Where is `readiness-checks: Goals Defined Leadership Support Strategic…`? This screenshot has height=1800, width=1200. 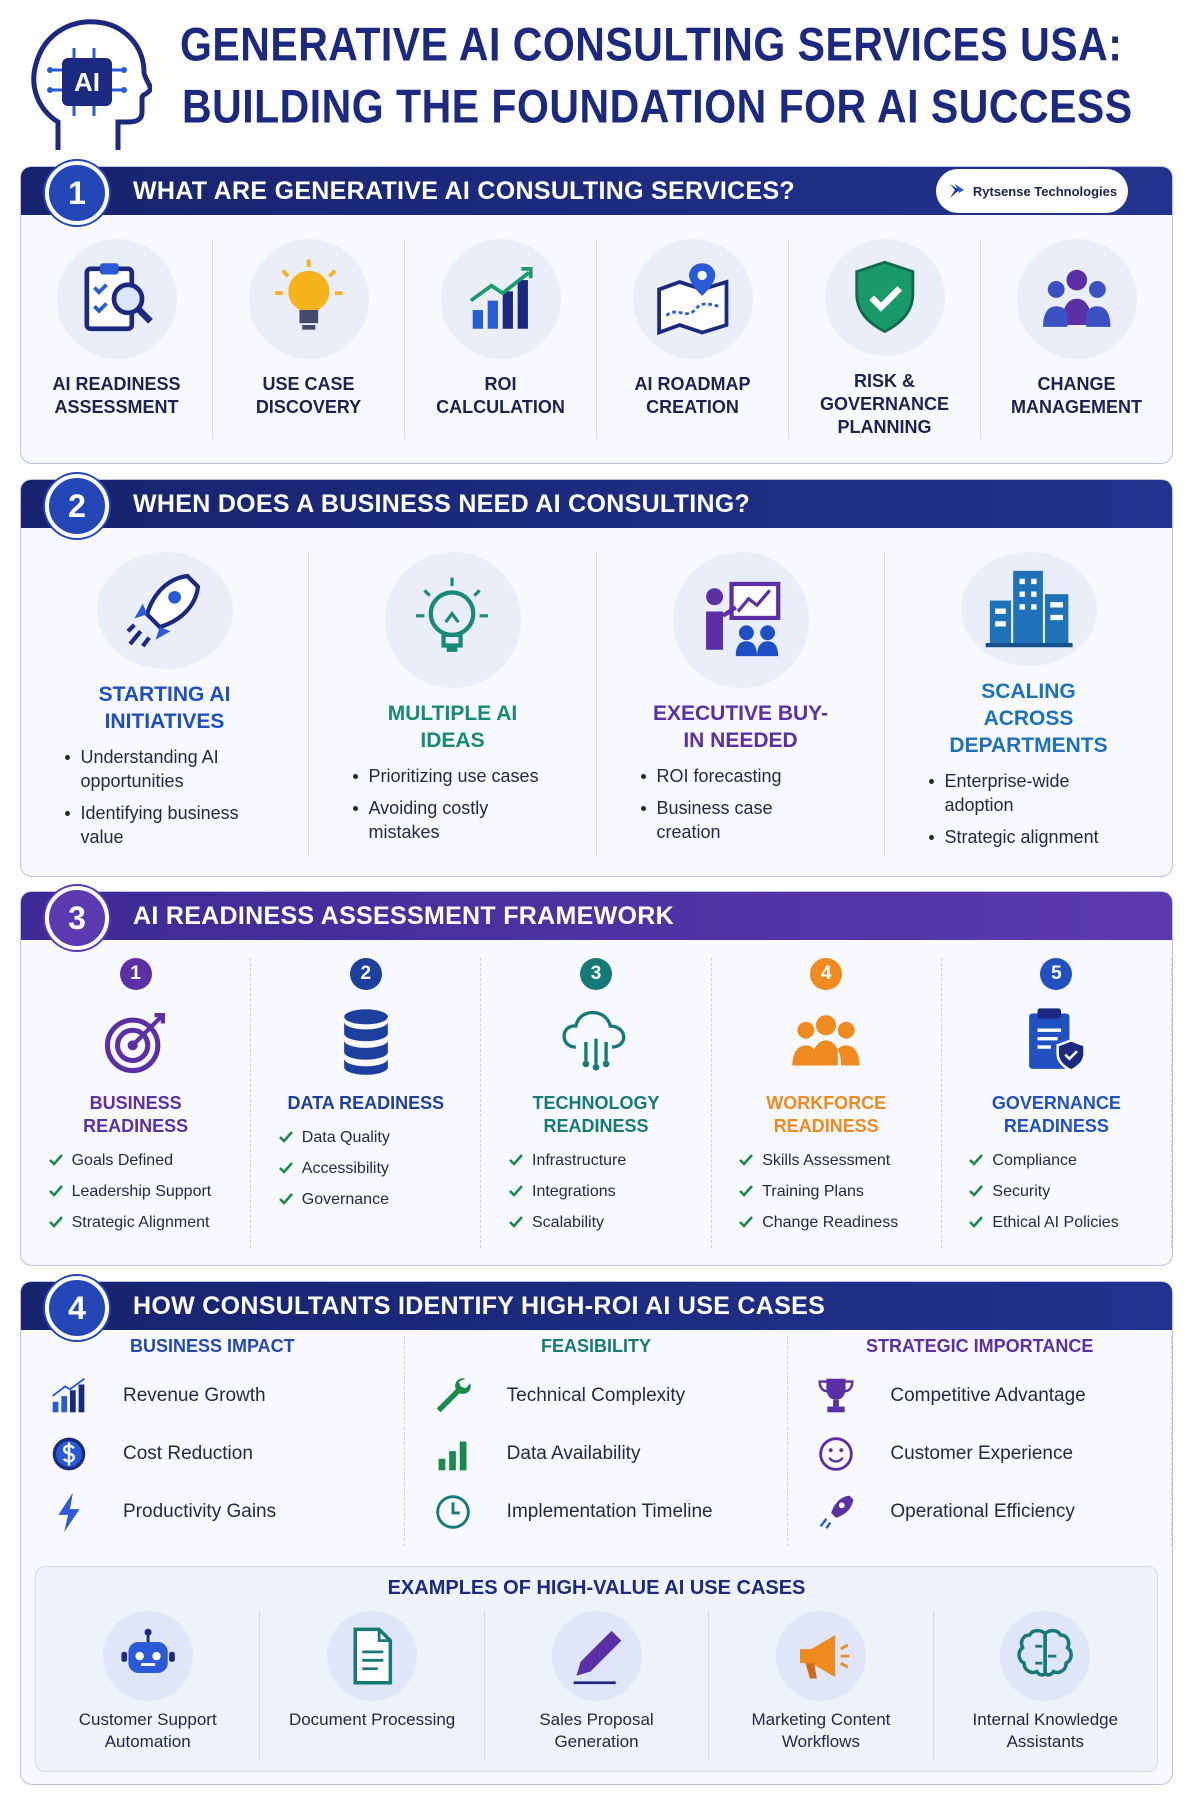
readiness-checks: Goals Defined Leadership Support Strategic… is located at coordinates (136, 1196).